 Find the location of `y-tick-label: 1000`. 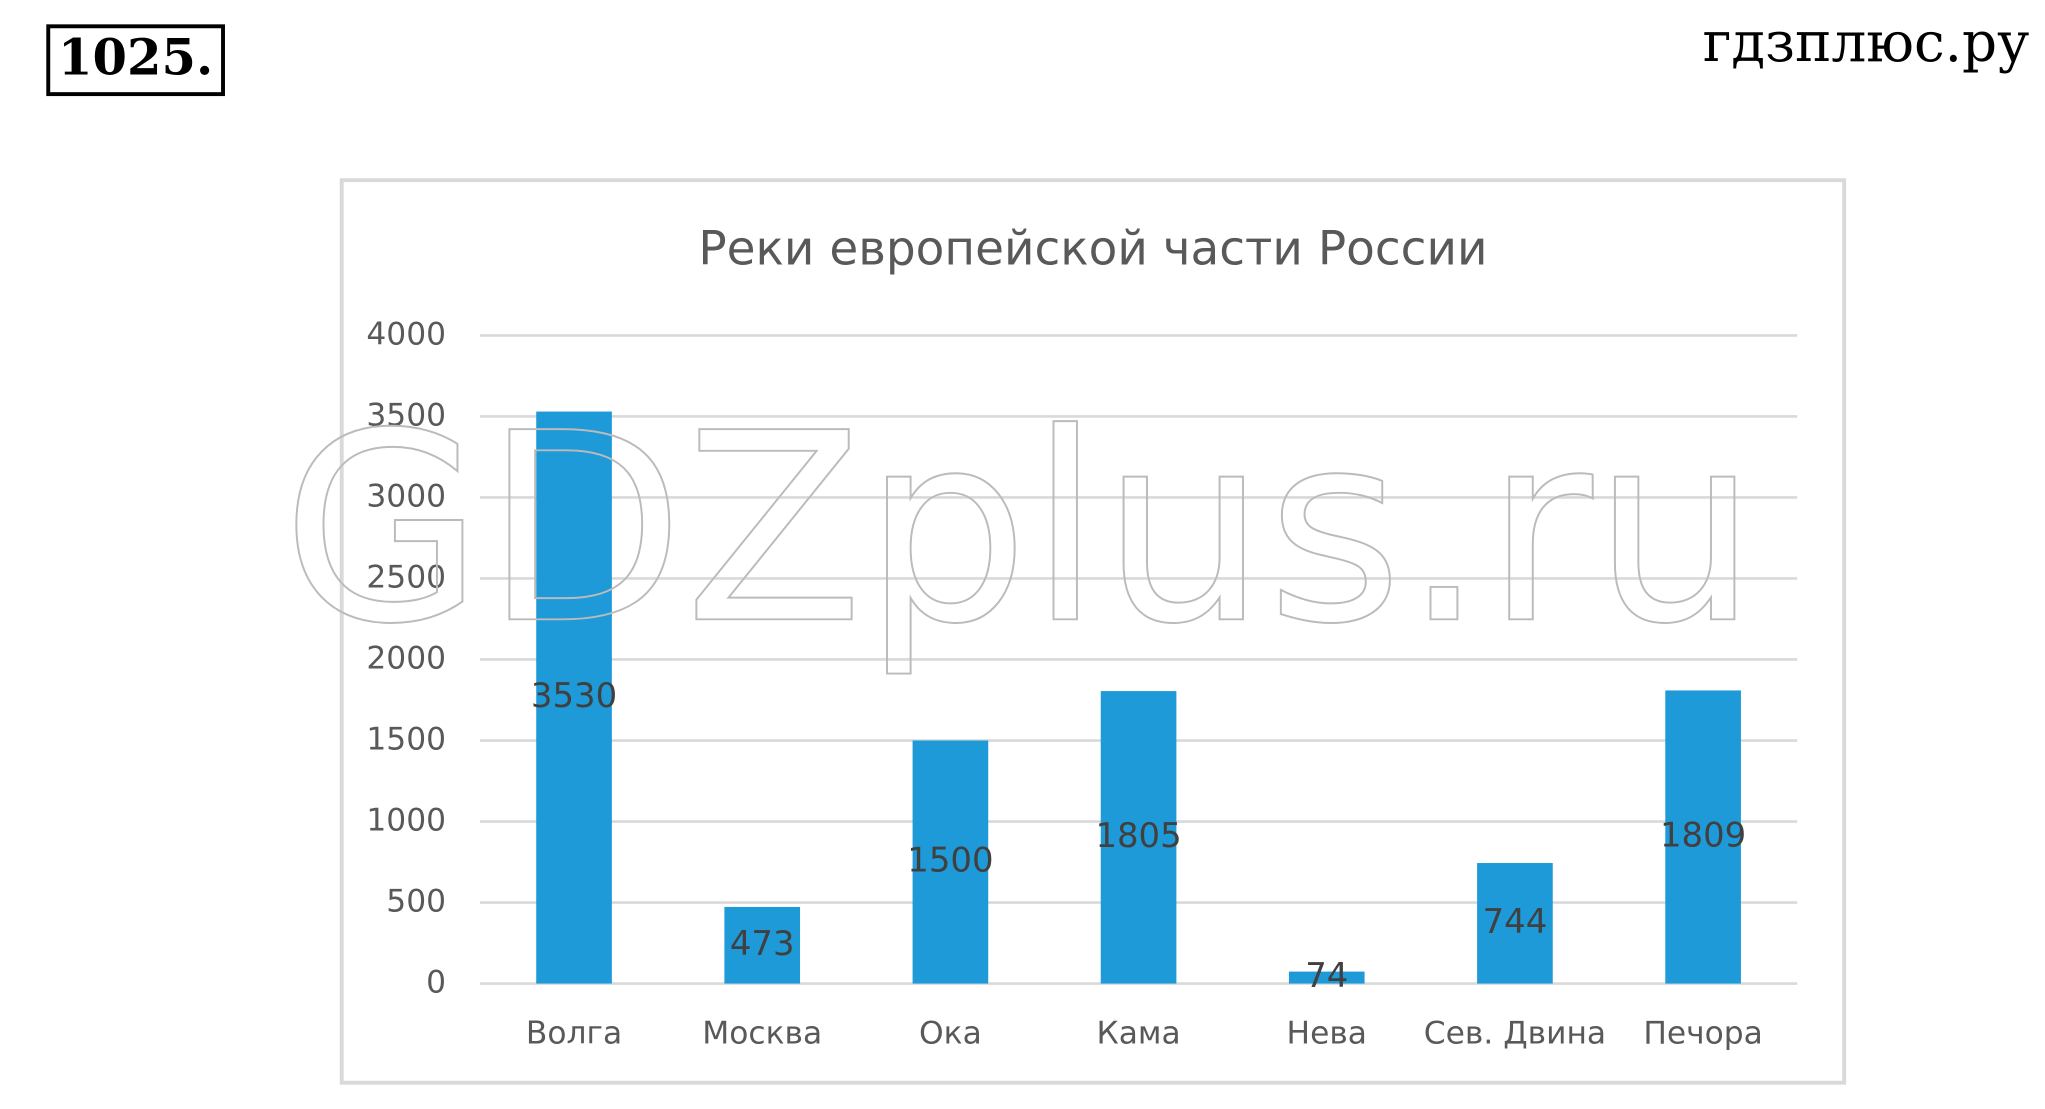

y-tick-label: 1000 is located at coordinates (406, 821).